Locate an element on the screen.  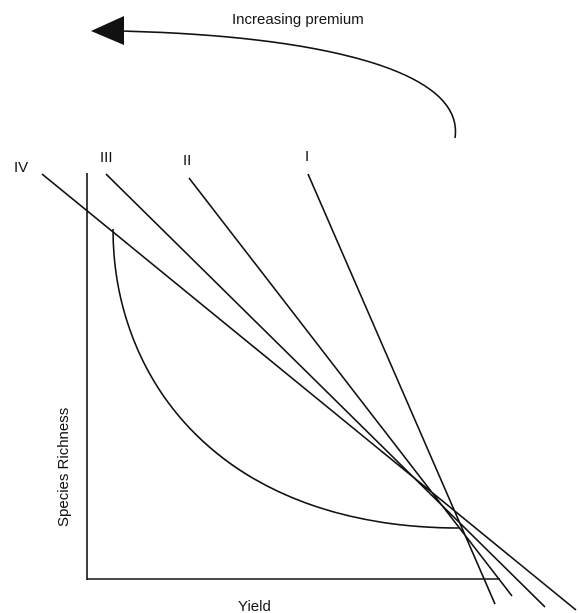
x-axis-label: Yield is located at coordinates (254, 605).